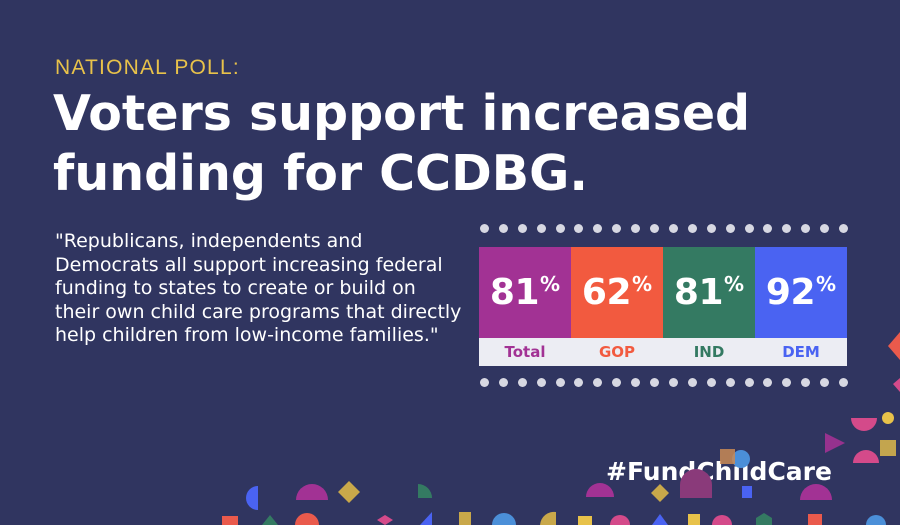  I want to click on bar-dem: 92%, so click(801, 292).